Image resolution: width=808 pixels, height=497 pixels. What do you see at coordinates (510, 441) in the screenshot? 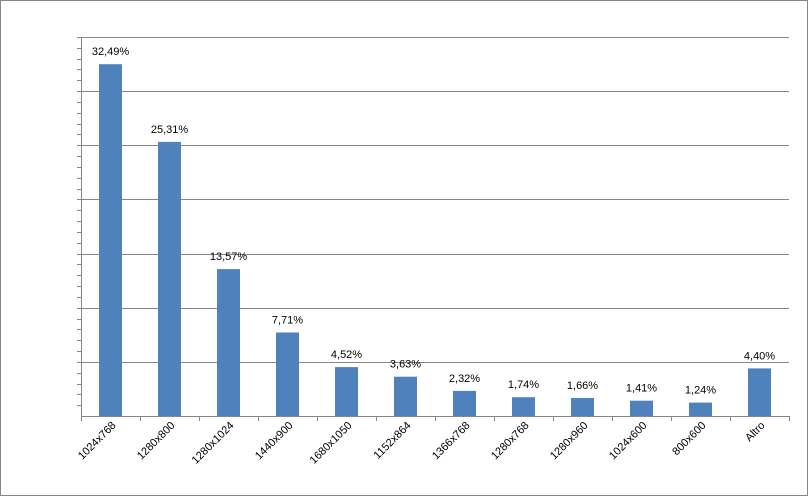
I see `category-label: 1280x768` at bounding box center [510, 441].